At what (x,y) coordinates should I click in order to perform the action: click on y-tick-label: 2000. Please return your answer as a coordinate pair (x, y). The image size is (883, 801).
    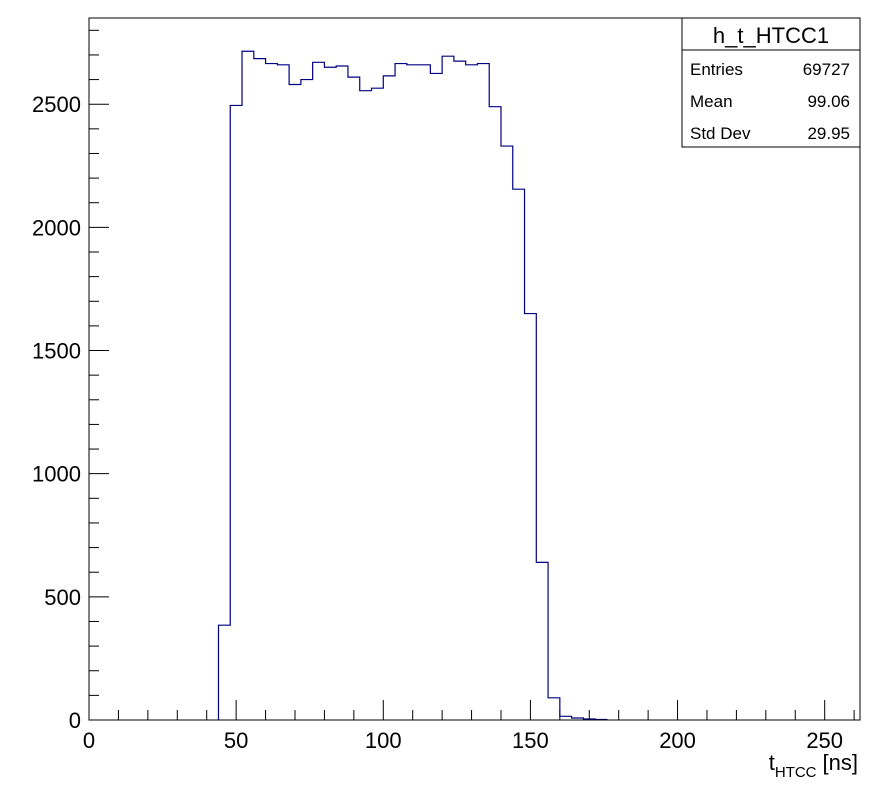
    Looking at the image, I should click on (56, 227).